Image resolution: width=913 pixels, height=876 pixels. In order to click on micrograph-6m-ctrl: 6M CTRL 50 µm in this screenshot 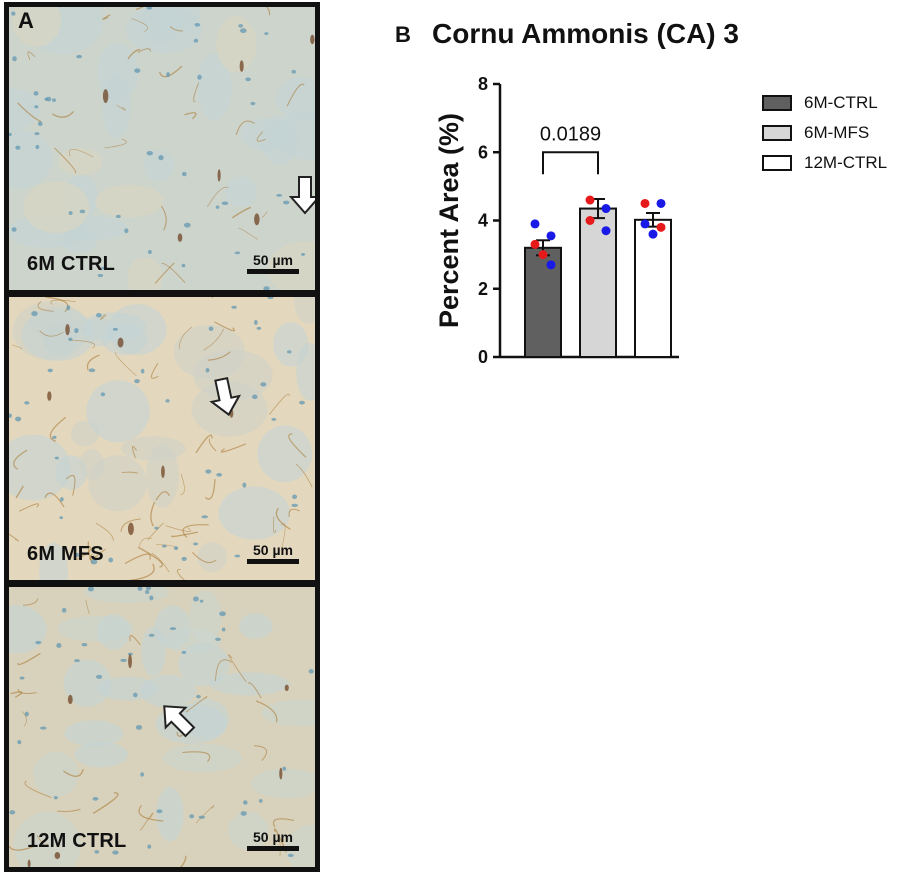, I will do `click(162, 148)`.